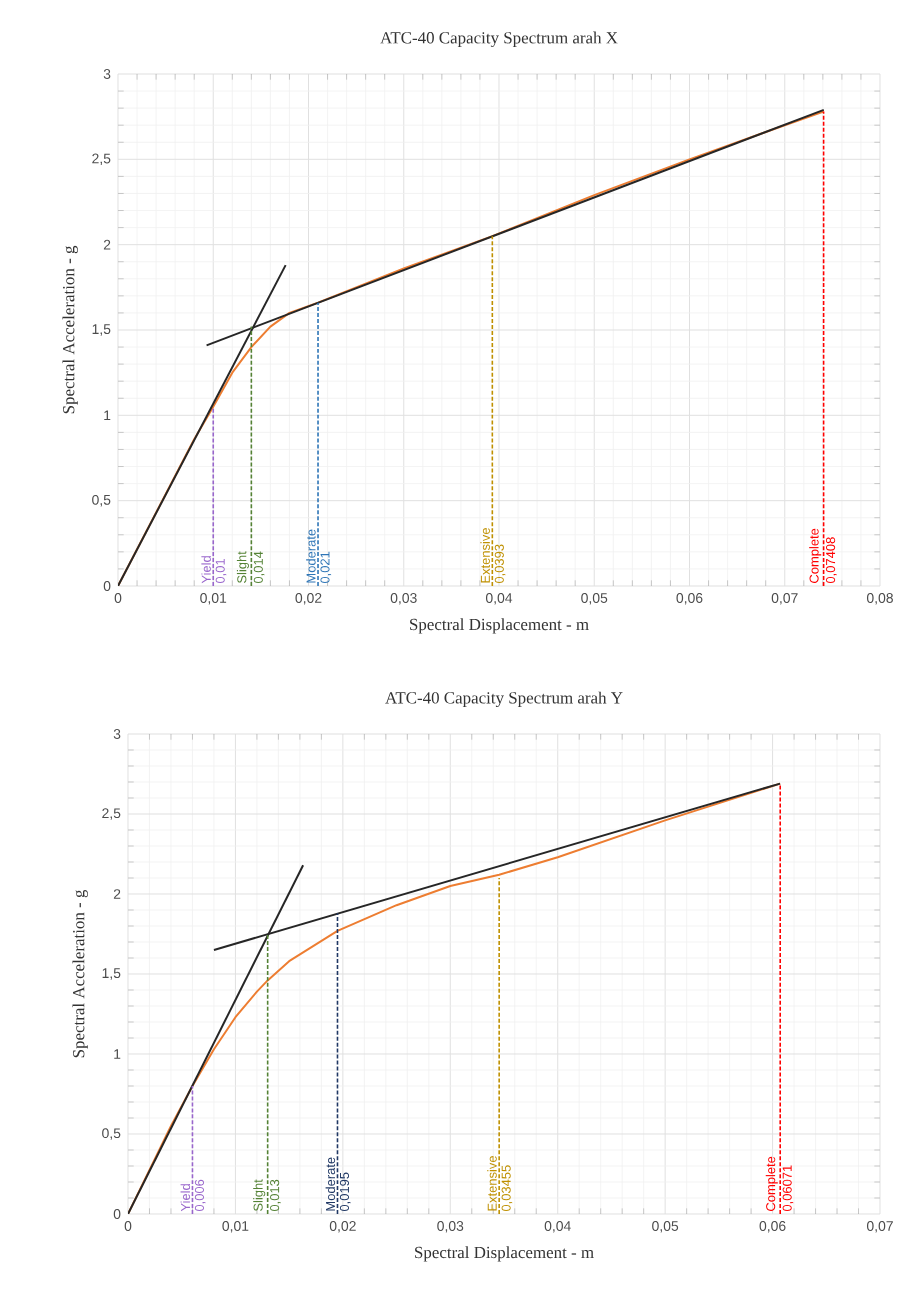  I want to click on chart-title: ATC-40 Capacity Spectrum arah X, so click(499, 39).